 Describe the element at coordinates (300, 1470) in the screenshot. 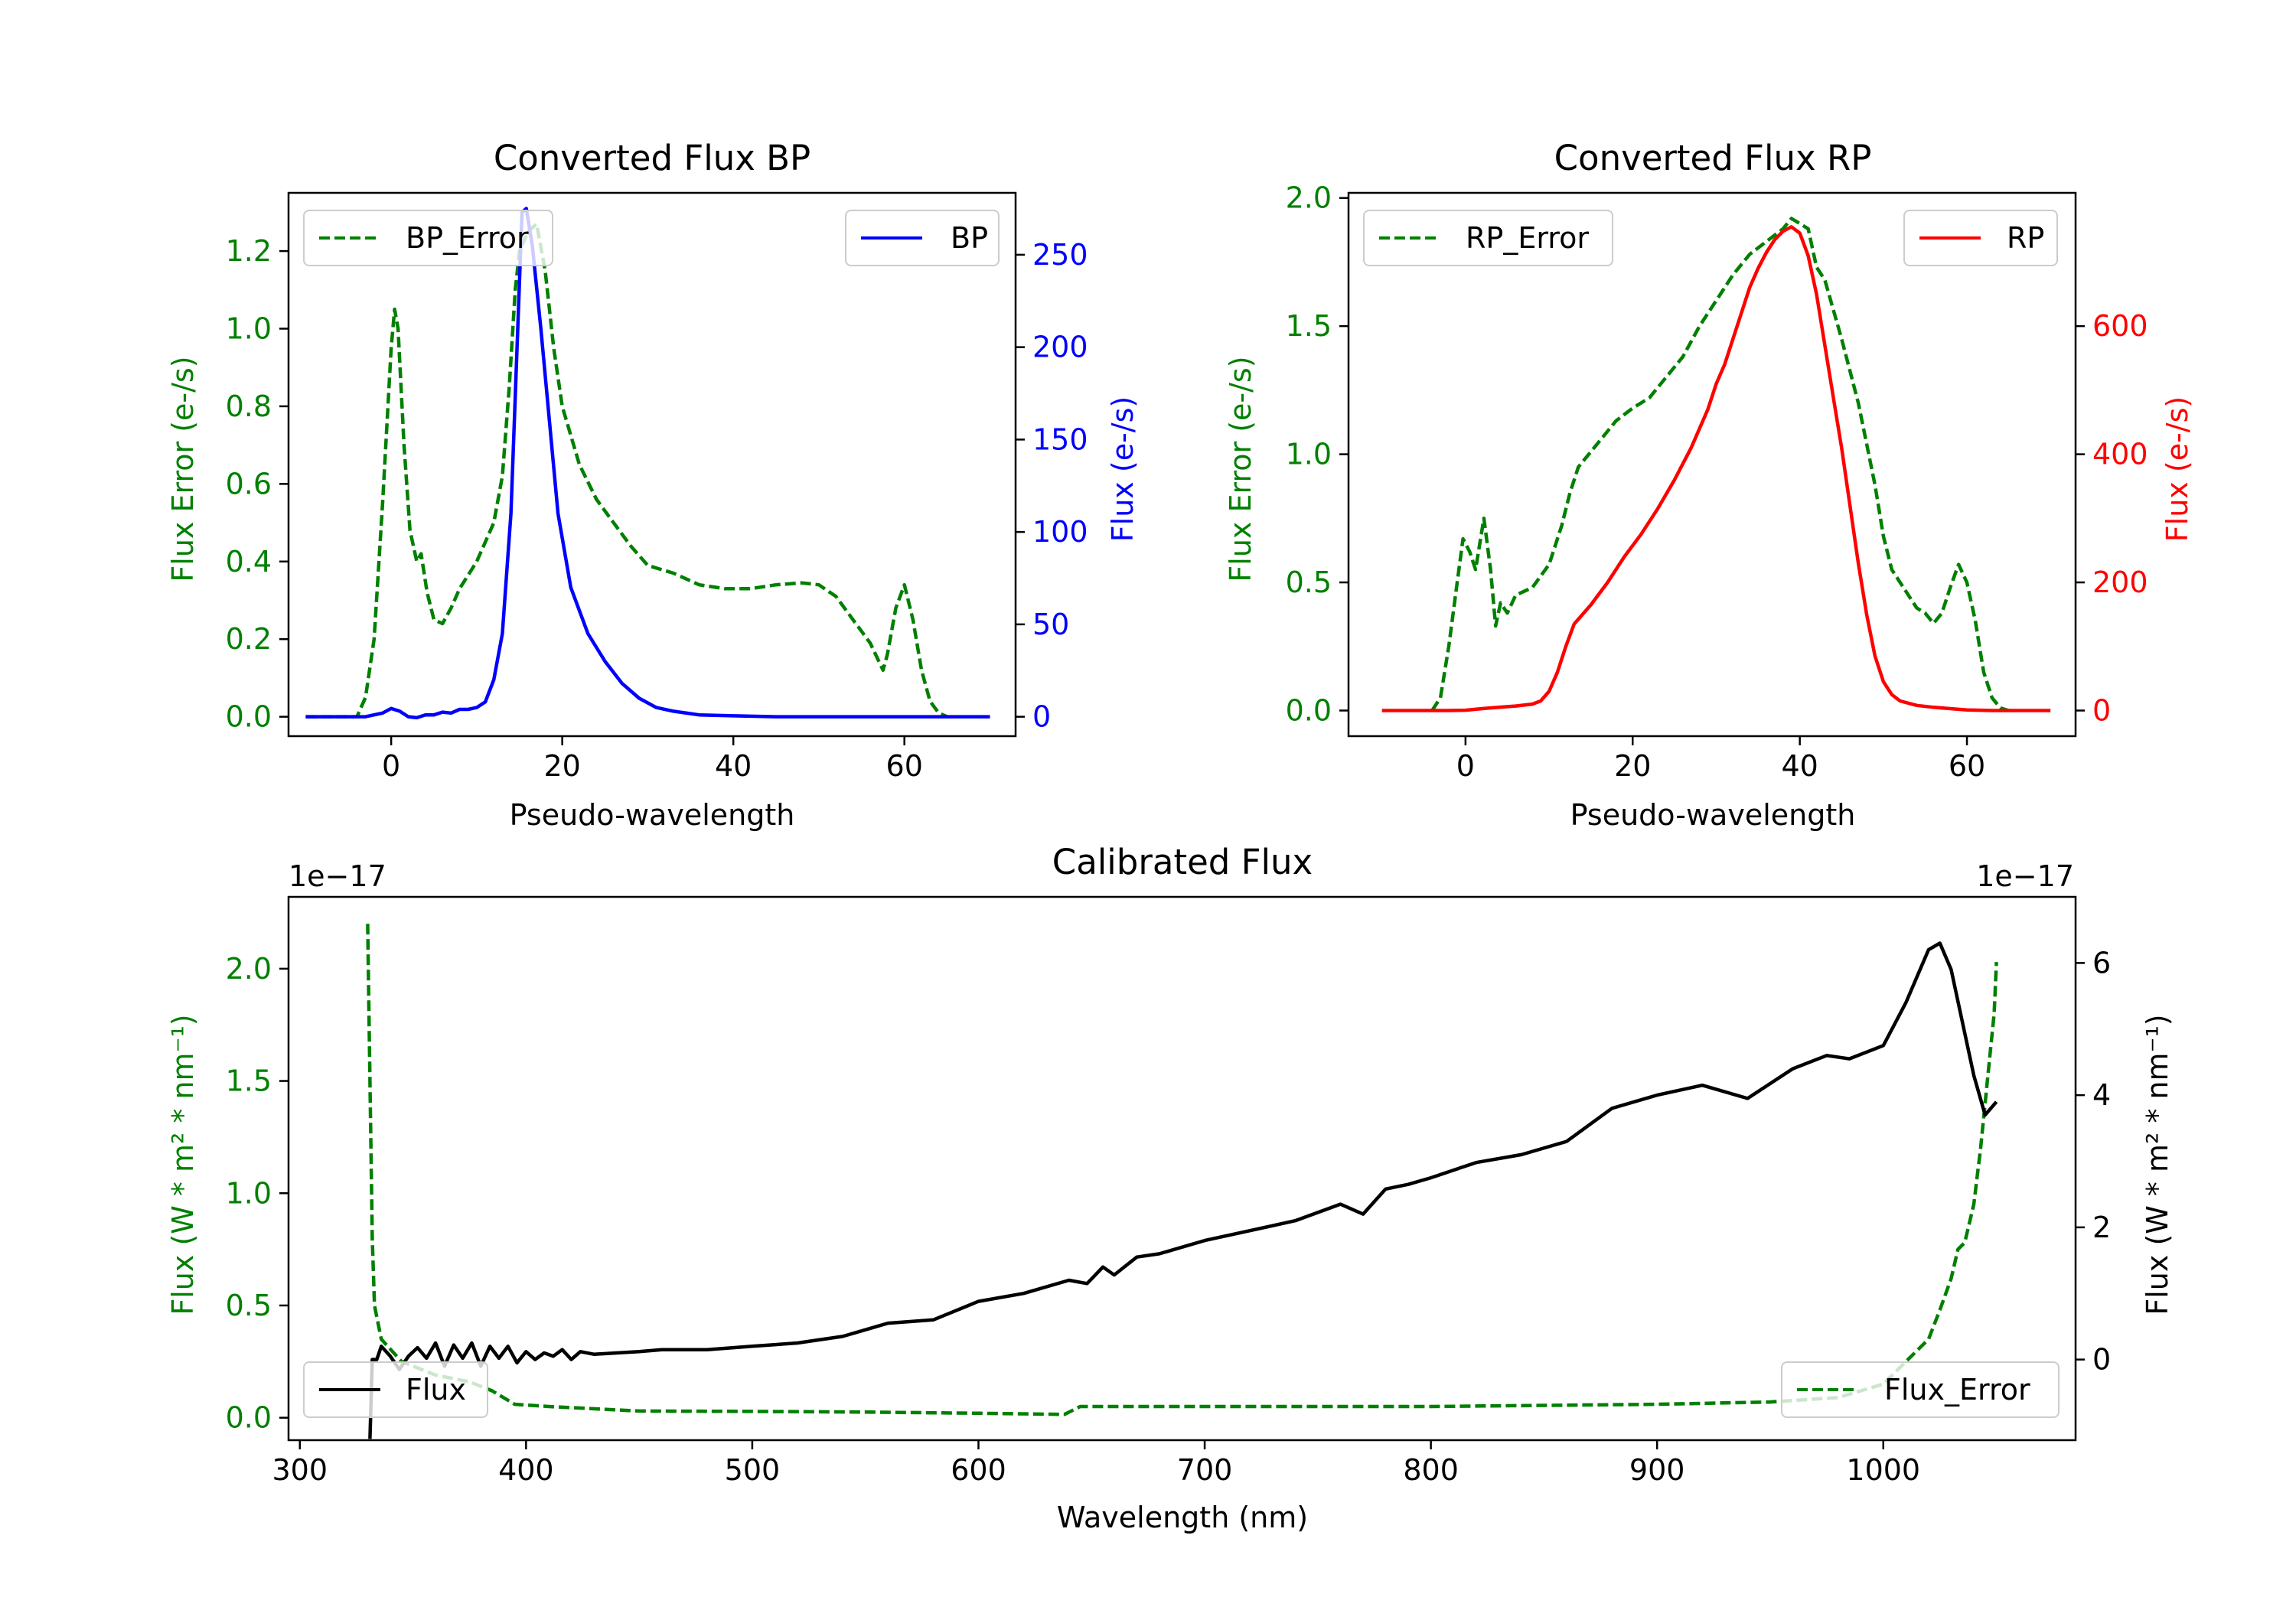

I see `cal-xtick-label: 300` at that location.